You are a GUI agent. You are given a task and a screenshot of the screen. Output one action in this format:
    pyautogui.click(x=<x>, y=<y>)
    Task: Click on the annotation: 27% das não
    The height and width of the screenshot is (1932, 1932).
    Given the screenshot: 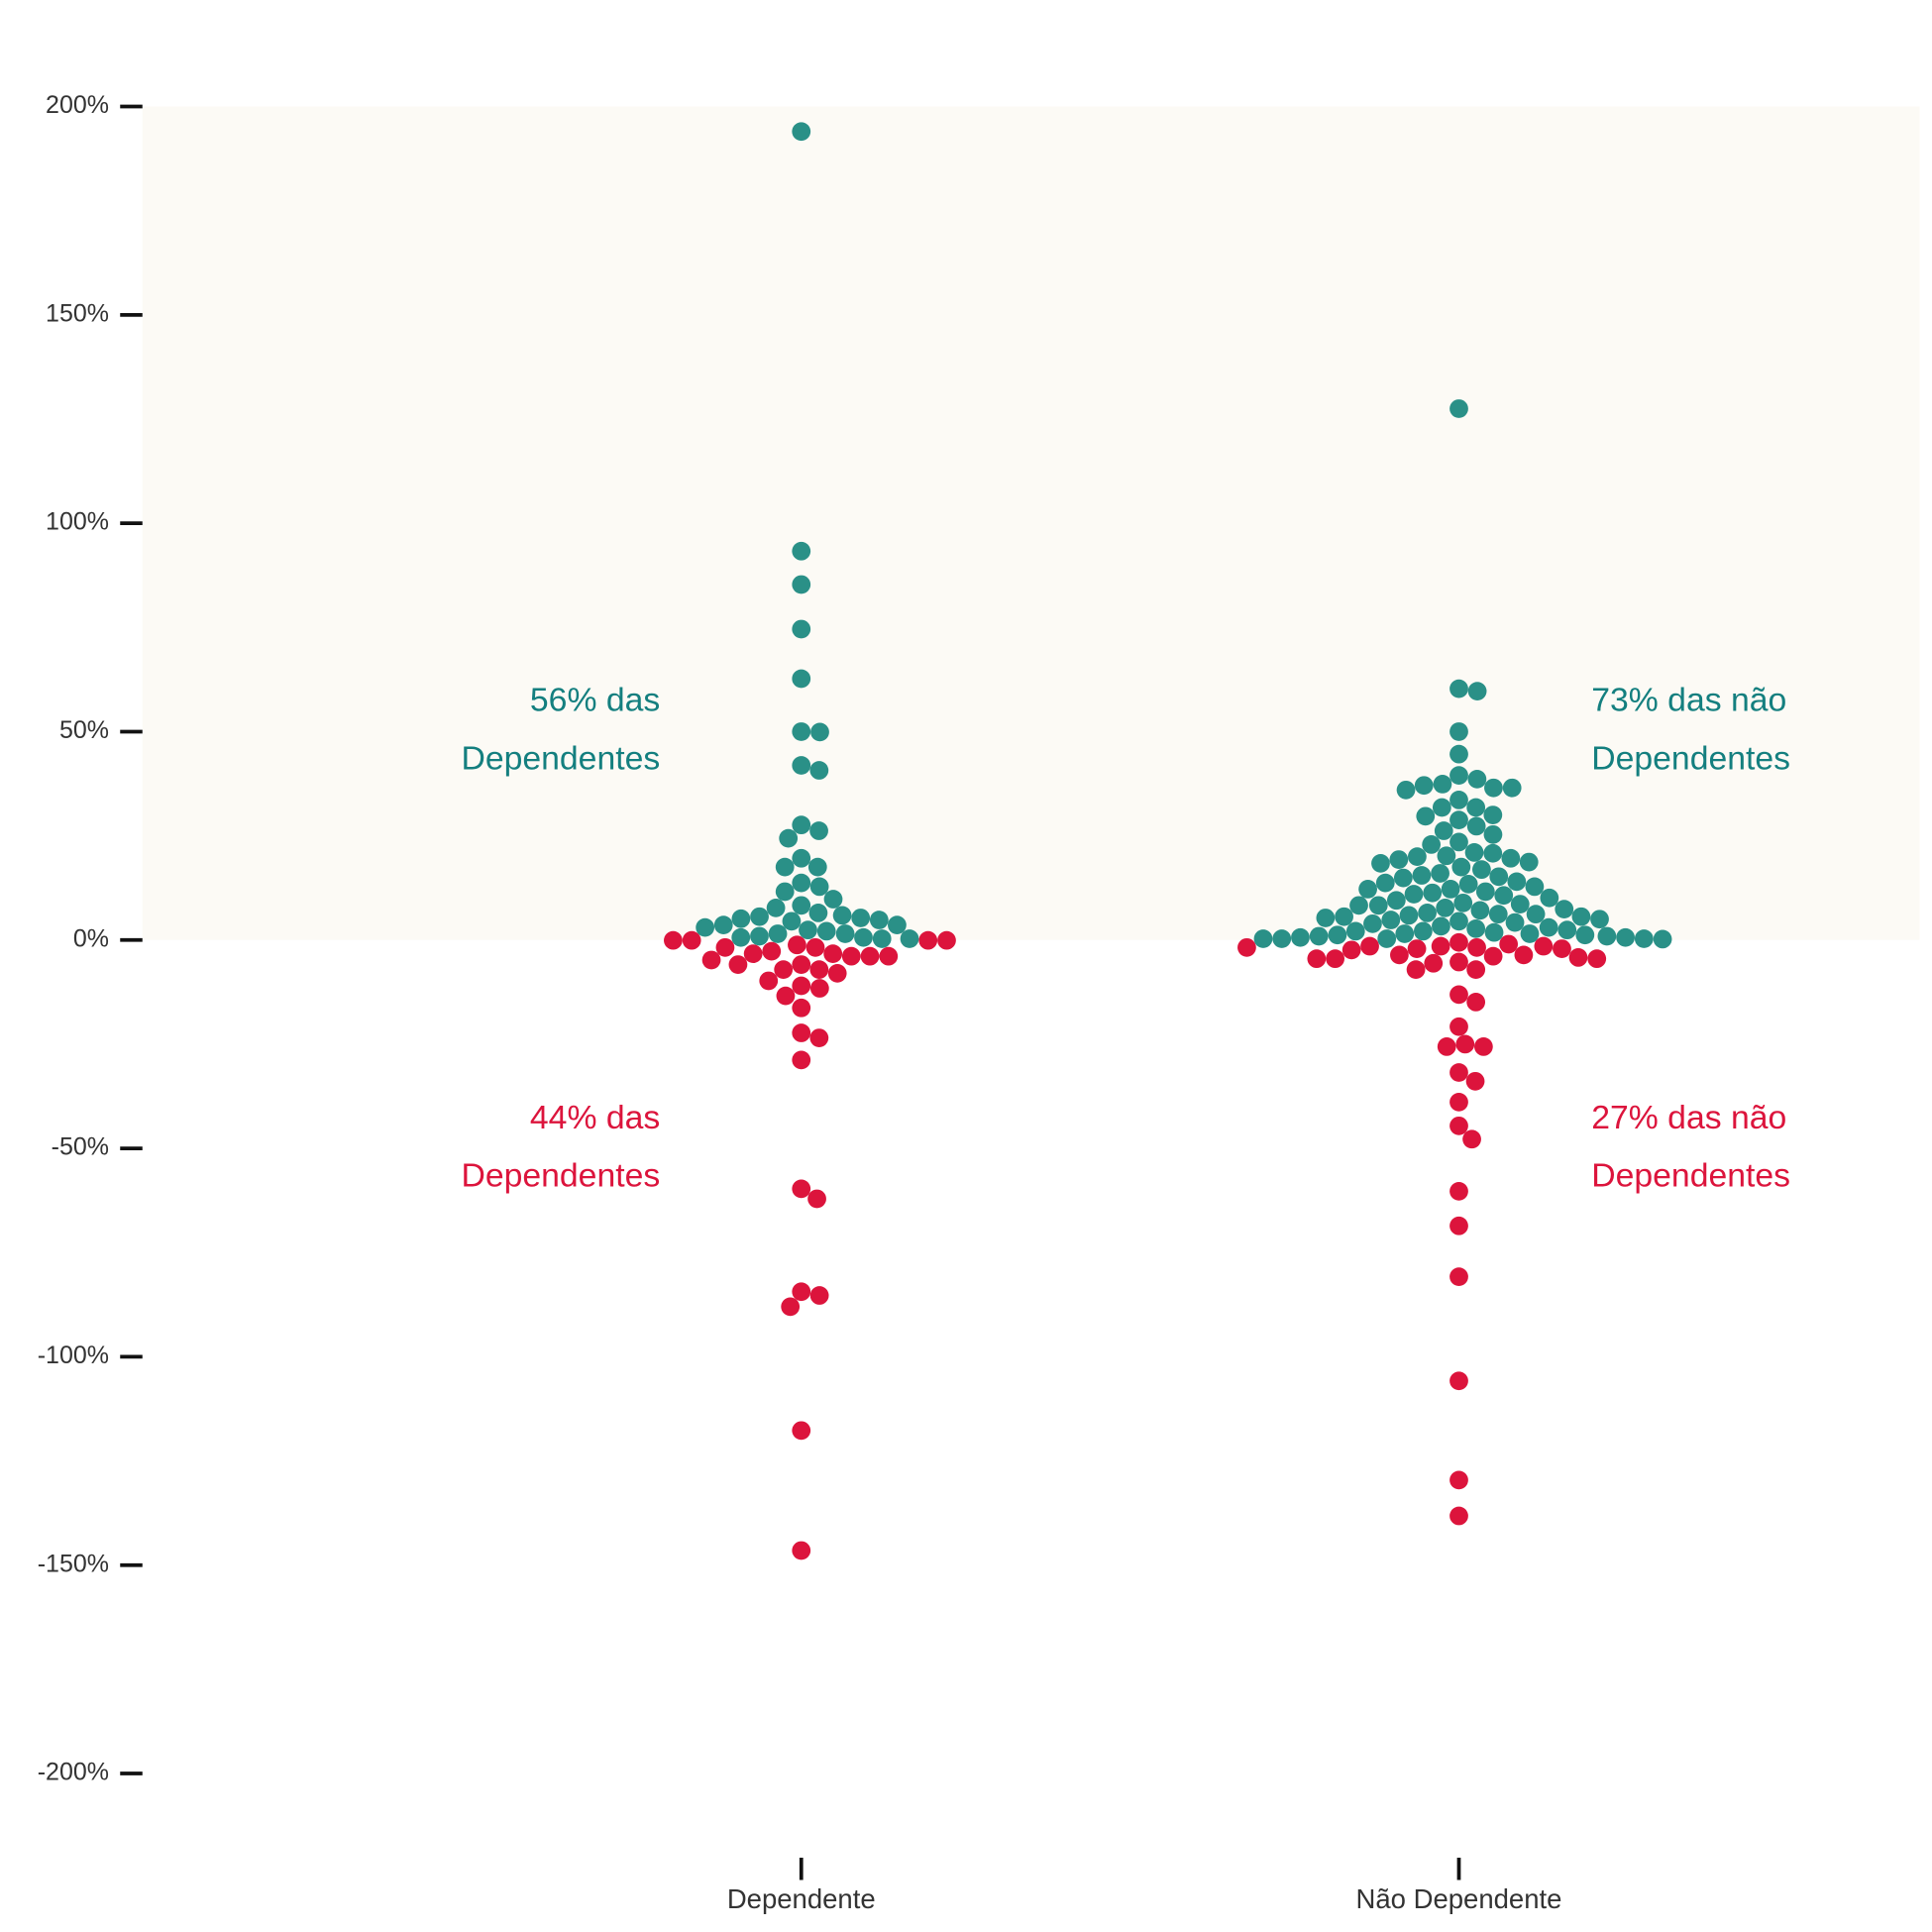 What is the action you would take?
    pyautogui.click(x=1688, y=1117)
    